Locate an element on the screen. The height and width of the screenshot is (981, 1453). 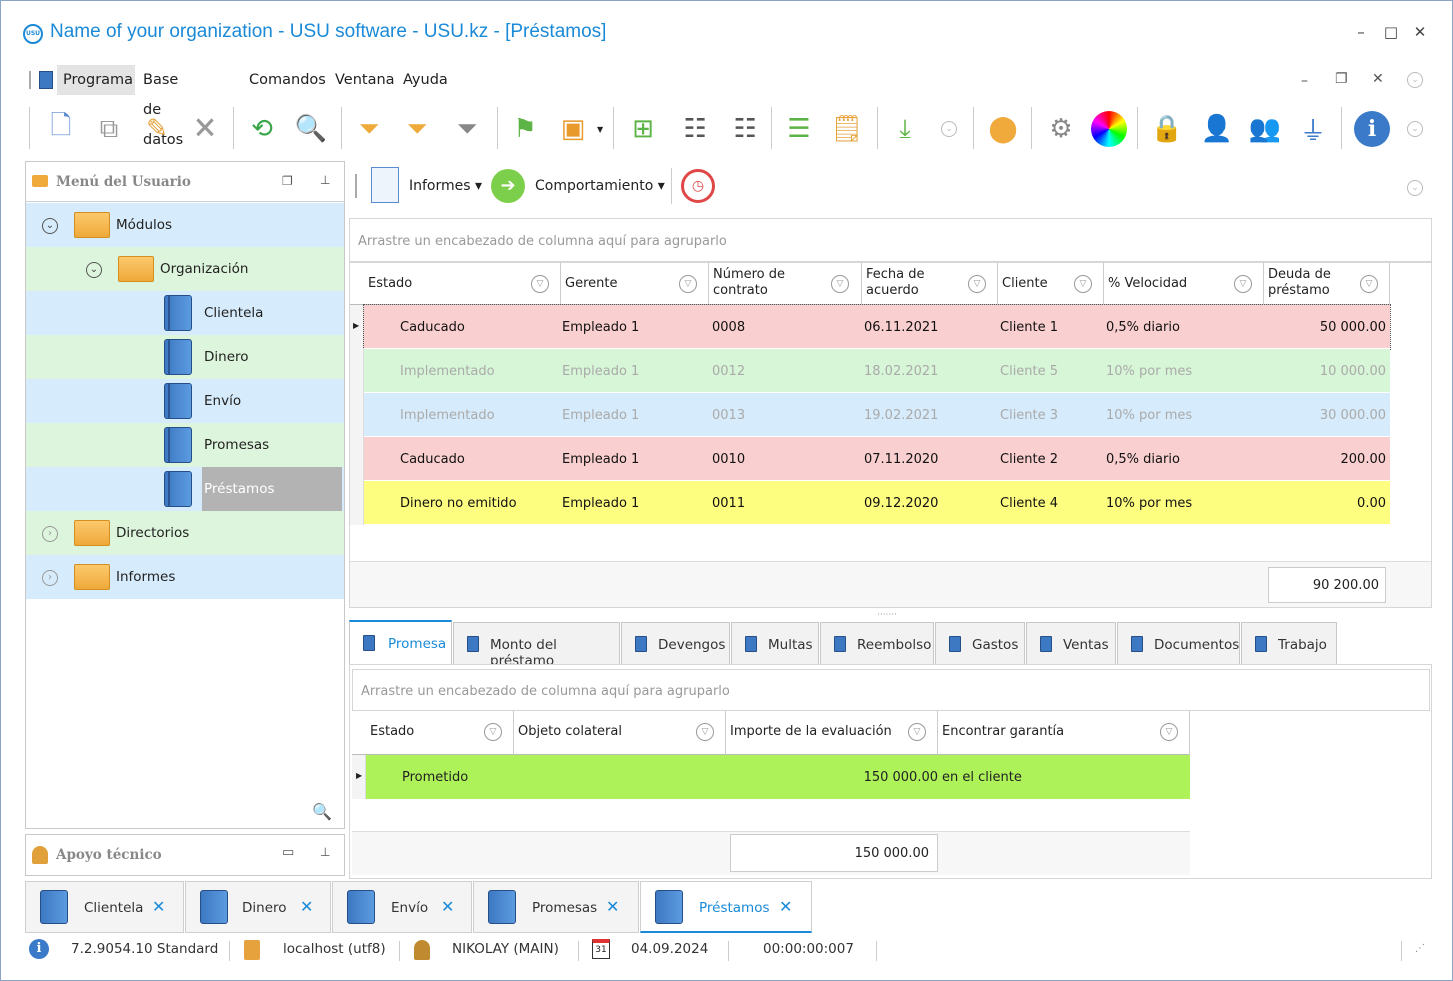
search-icon: 🔍 is located at coordinates (311, 129).